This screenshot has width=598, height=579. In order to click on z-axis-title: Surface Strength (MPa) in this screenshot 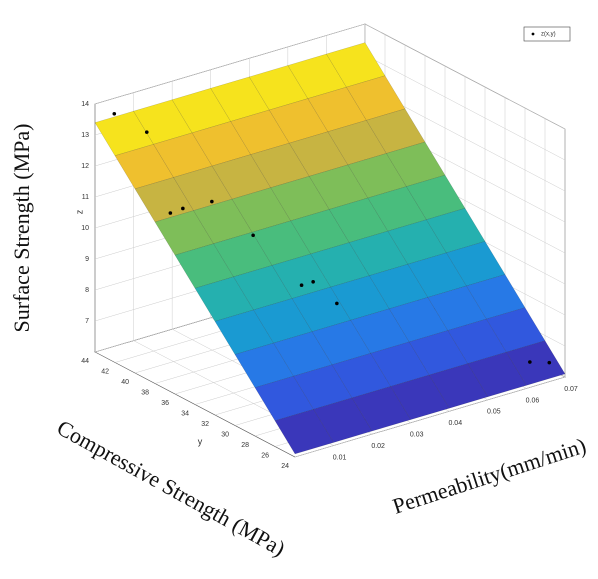, I will do `click(21, 228)`.